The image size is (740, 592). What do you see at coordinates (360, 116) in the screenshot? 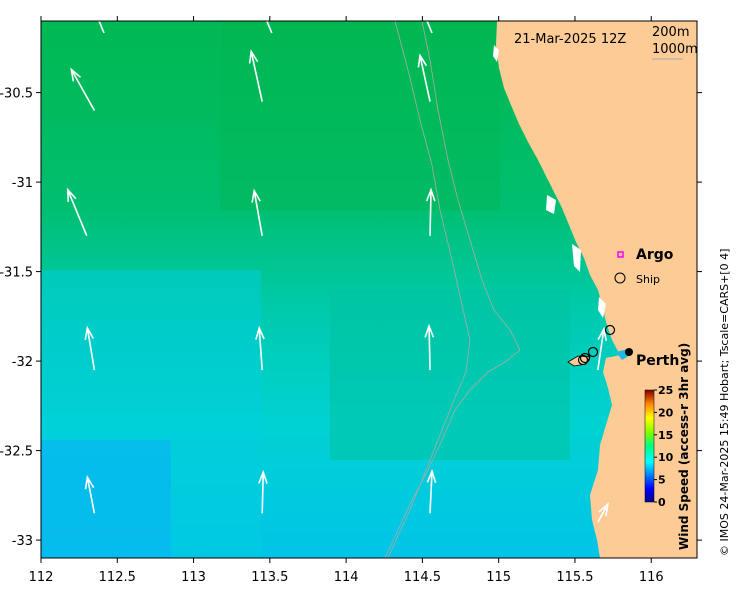
I see `wind-speed-patch-north` at bounding box center [360, 116].